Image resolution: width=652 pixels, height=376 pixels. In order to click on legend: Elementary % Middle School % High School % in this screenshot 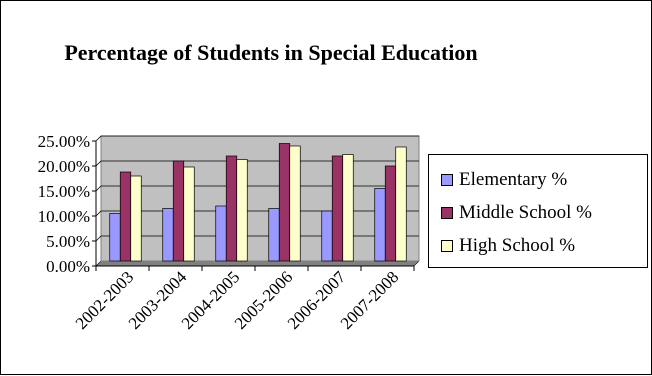, I will do `click(538, 211)`.